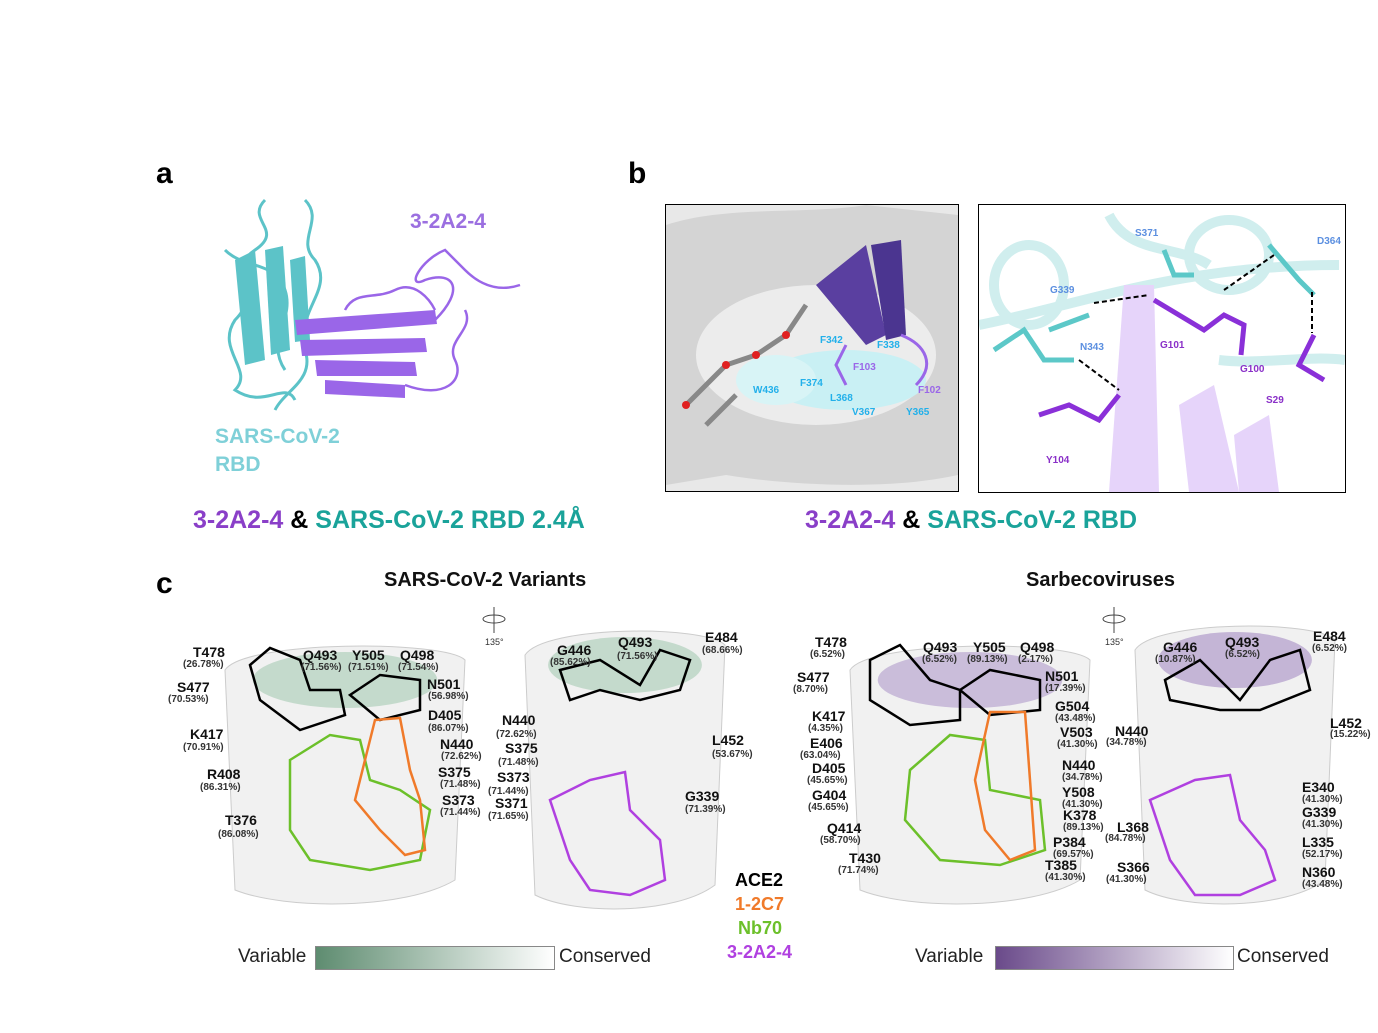 Image resolution: width=1378 pixels, height=1033 pixels. Describe the element at coordinates (840, 840) in the screenshot. I see `residue-q414-conservation: (58.70%)` at that location.